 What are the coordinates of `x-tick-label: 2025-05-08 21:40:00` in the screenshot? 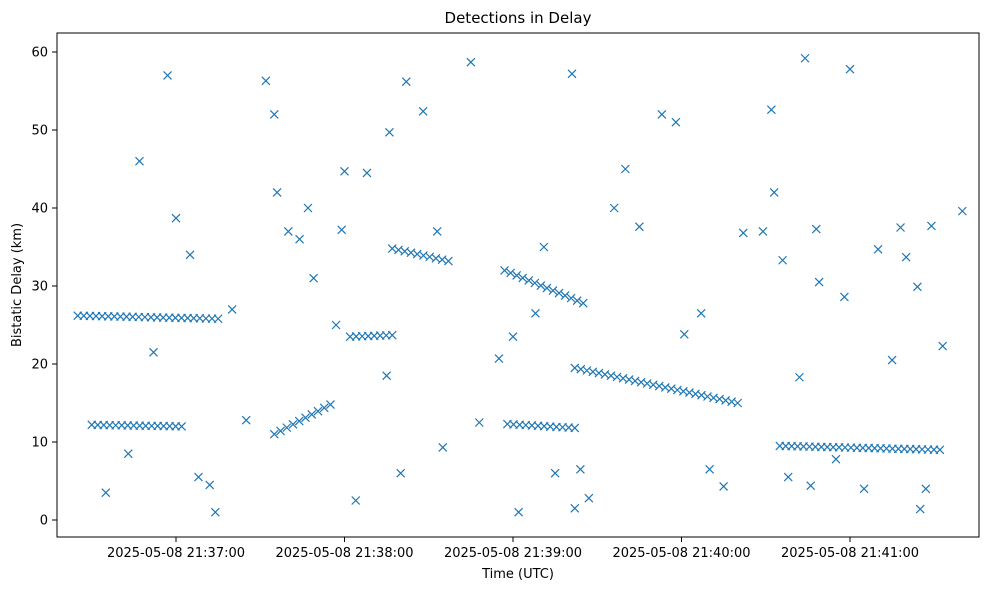 It's located at (681, 553).